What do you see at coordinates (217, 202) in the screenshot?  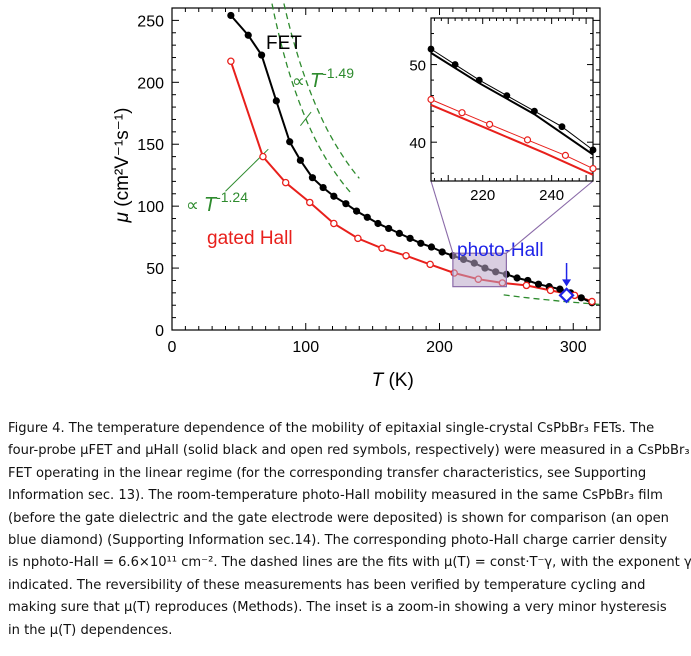 I see `fit-label-1.24: ∝ T-1.24` at bounding box center [217, 202].